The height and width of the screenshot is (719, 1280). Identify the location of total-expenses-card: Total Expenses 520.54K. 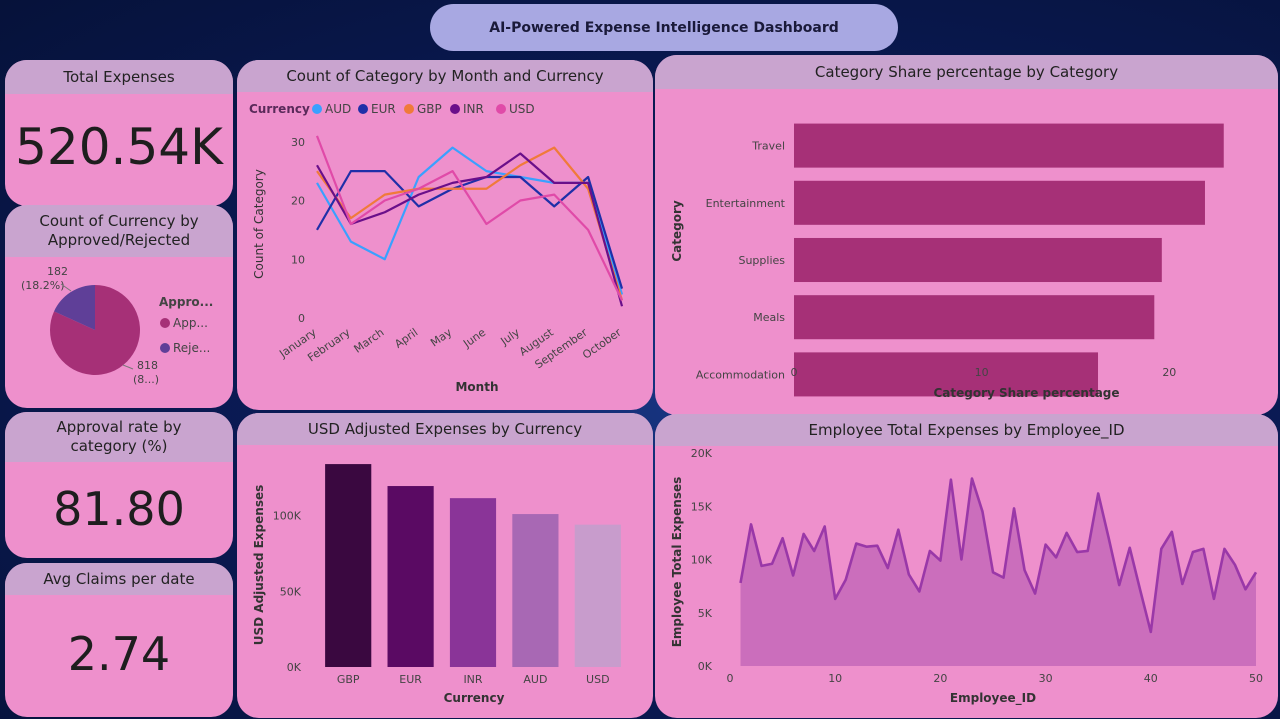
(119, 133).